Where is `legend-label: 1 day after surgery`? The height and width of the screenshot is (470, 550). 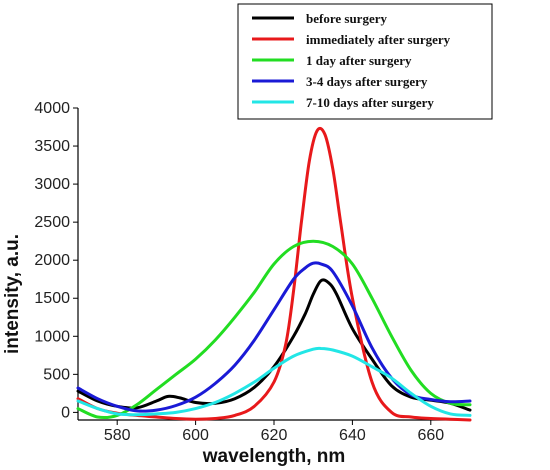
legend-label: 1 day after surgery is located at coordinates (359, 60).